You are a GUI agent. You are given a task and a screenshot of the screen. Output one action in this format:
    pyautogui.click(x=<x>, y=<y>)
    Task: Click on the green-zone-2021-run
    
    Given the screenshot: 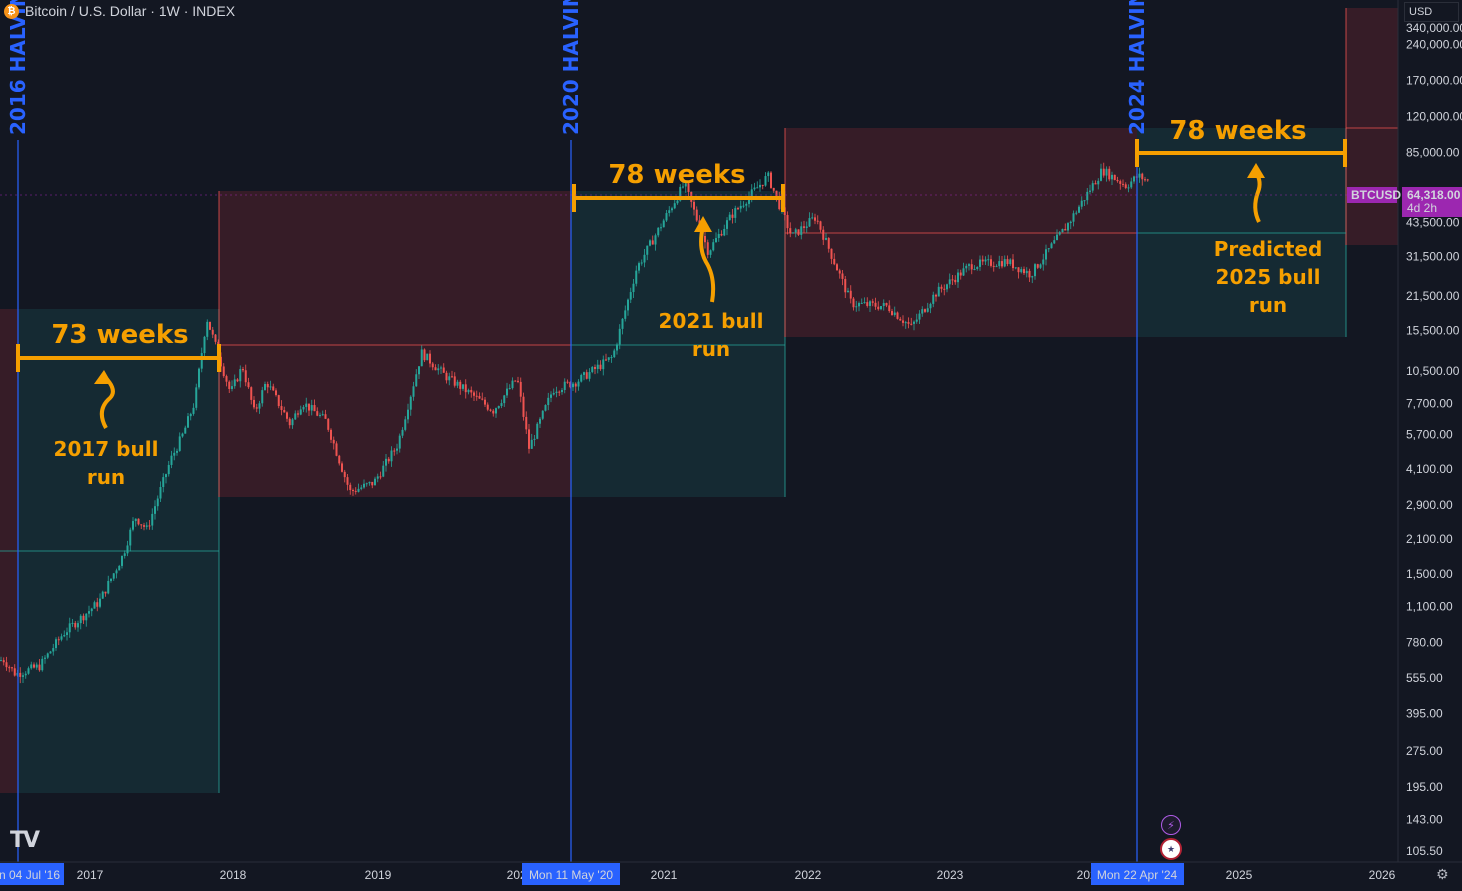 What is the action you would take?
    pyautogui.click(x=678, y=344)
    